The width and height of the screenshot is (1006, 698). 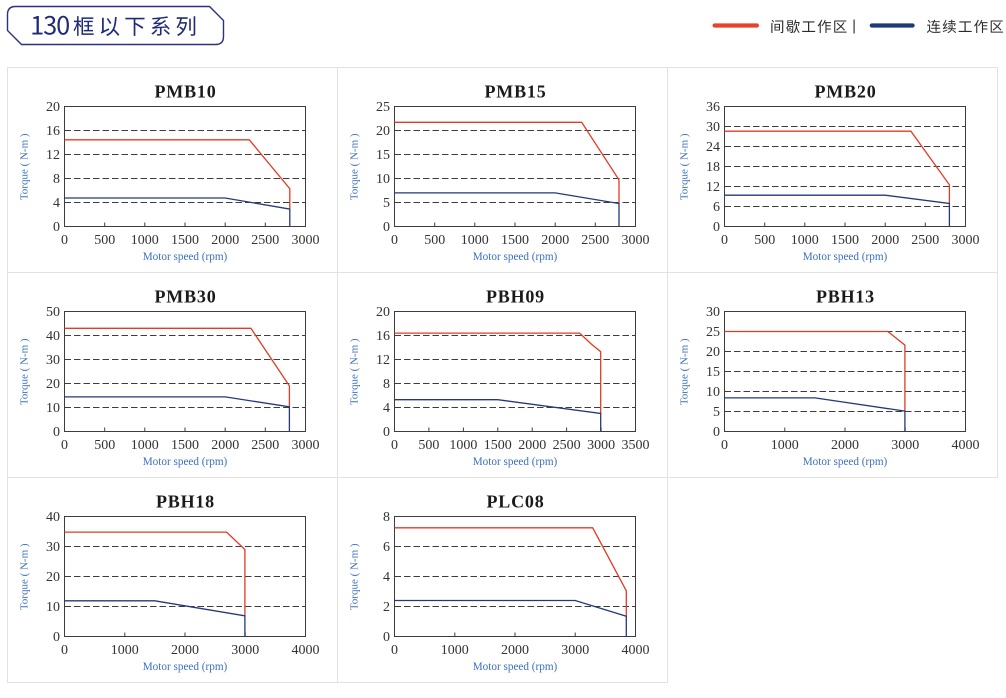 What do you see at coordinates (186, 297) in the screenshot?
I see `svg-text: PMB30` at bounding box center [186, 297].